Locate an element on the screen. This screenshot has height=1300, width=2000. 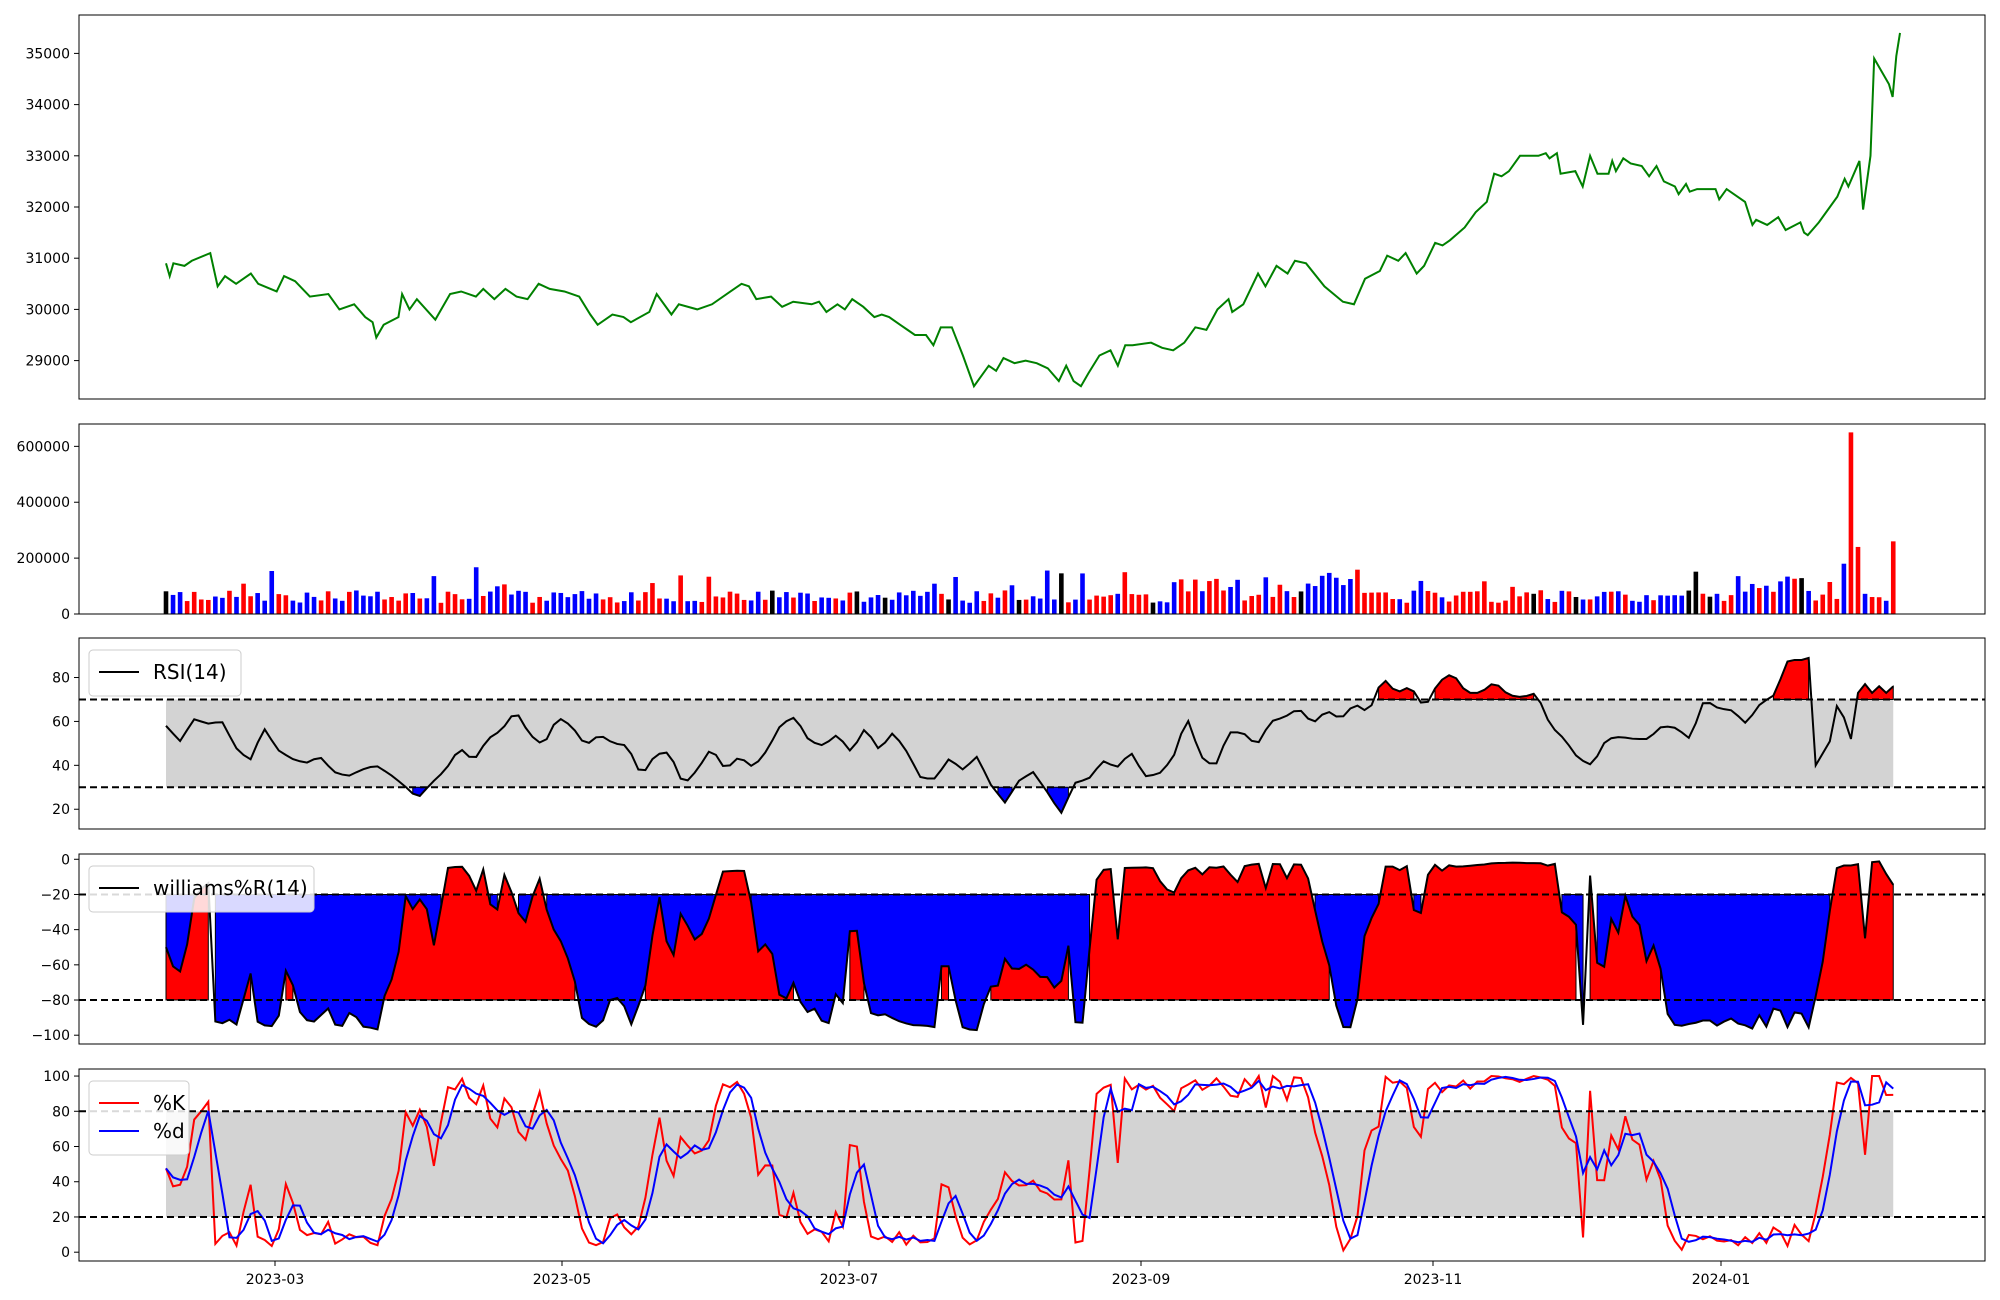
stoch-y-tick-label: 80 is located at coordinates (61, 1112).